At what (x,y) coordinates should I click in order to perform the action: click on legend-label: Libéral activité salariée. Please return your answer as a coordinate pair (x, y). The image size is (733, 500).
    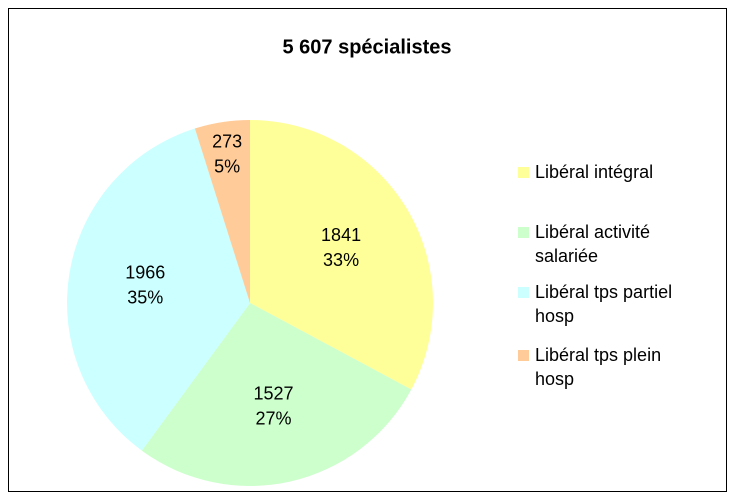
    Looking at the image, I should click on (593, 244).